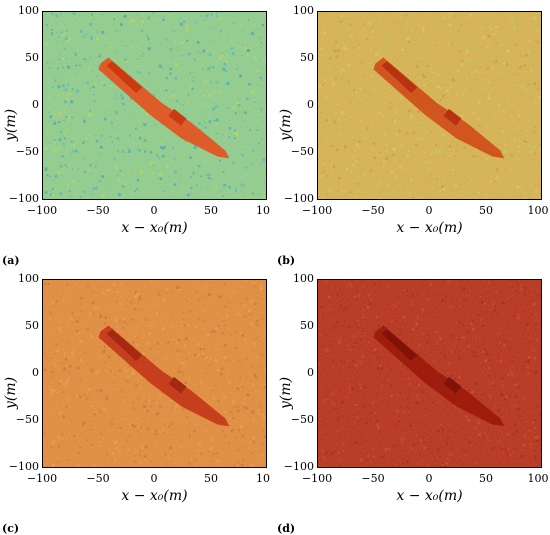  What do you see at coordinates (286, 260) in the screenshot?
I see `panel-caption: (b)` at bounding box center [286, 260].